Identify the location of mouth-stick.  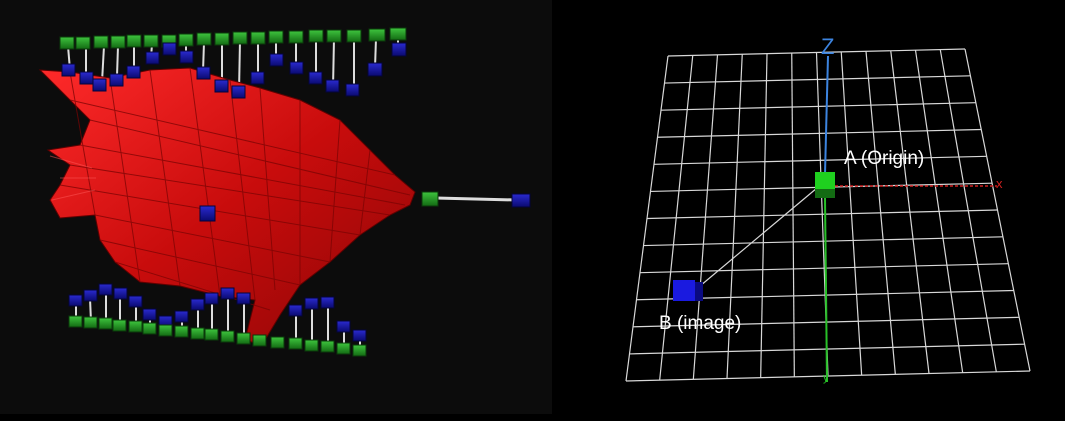
(476, 199).